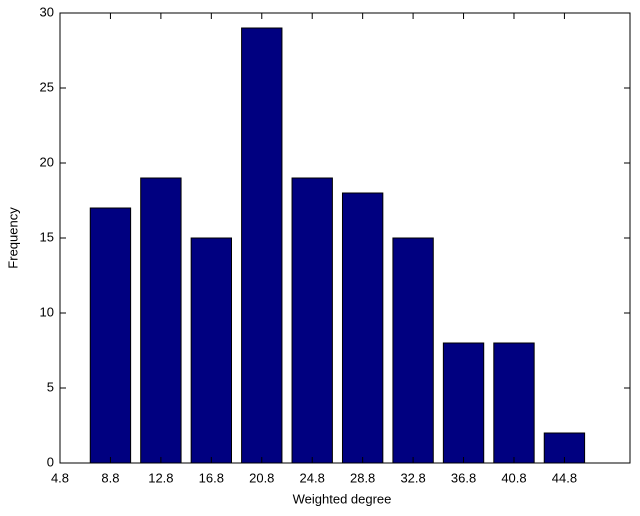 The height and width of the screenshot is (516, 640). Describe the element at coordinates (160, 477) in the screenshot. I see `x-tick-label: 12.8` at that location.